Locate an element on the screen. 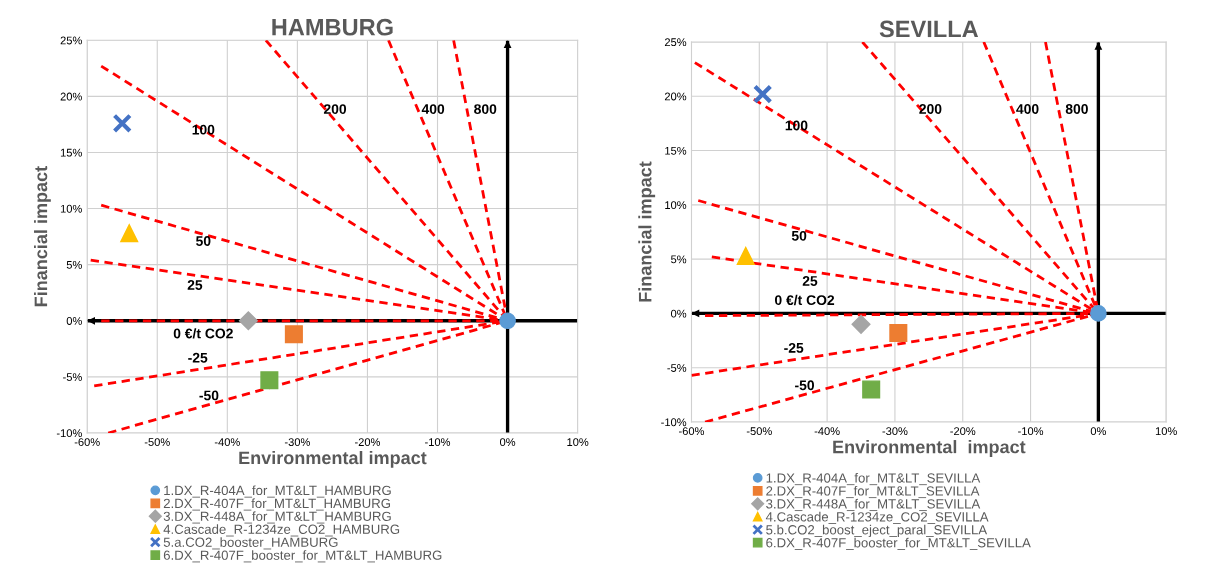 This screenshot has width=1211, height=575. legend-label: 4.Cascade_R-1234ze_CO2_SEVILLA is located at coordinates (877, 517).